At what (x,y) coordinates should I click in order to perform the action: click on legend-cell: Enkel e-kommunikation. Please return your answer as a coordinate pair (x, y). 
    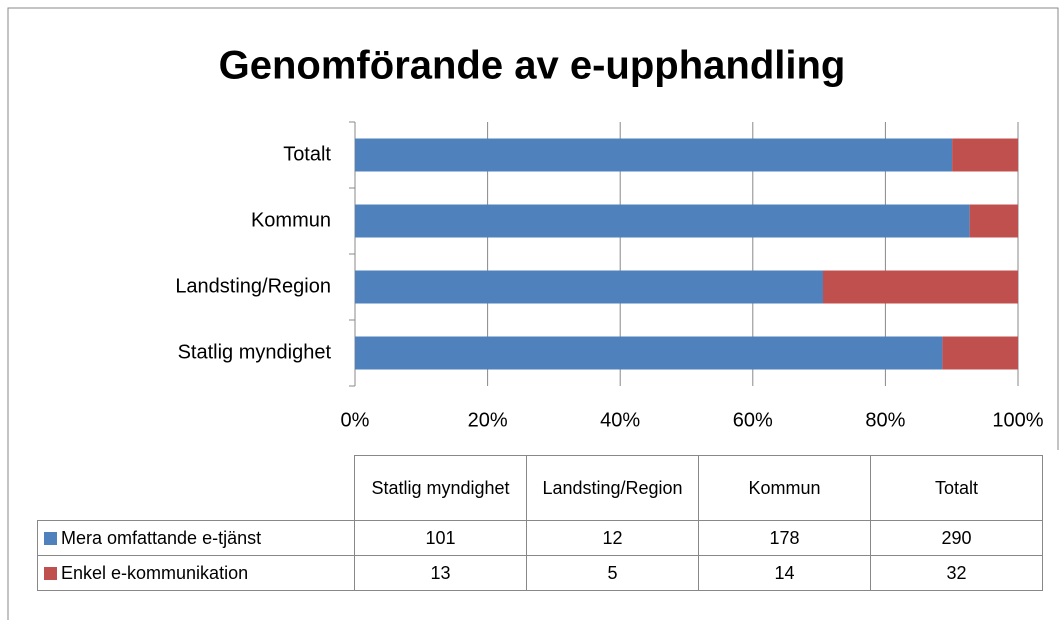
    Looking at the image, I should click on (196, 573).